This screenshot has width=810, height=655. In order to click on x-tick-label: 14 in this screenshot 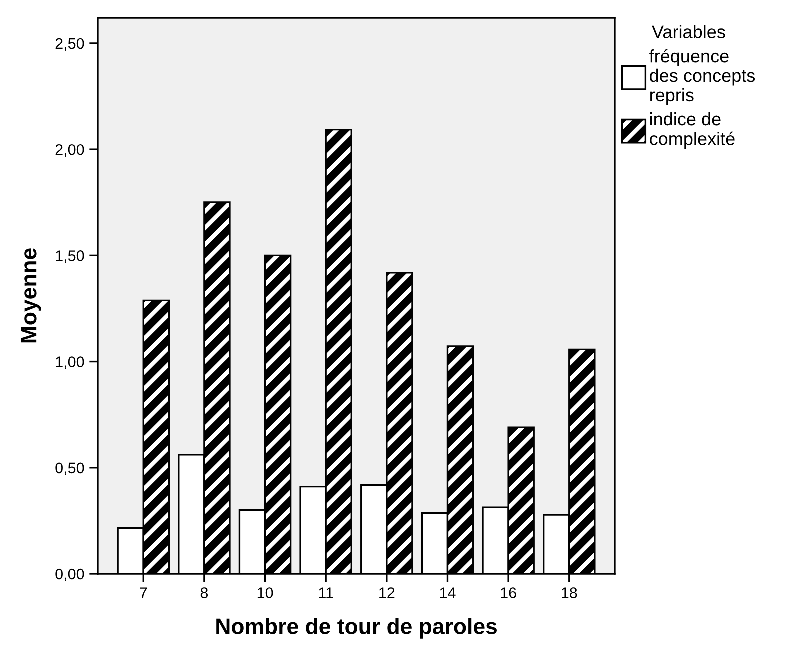, I will do `click(448, 593)`.